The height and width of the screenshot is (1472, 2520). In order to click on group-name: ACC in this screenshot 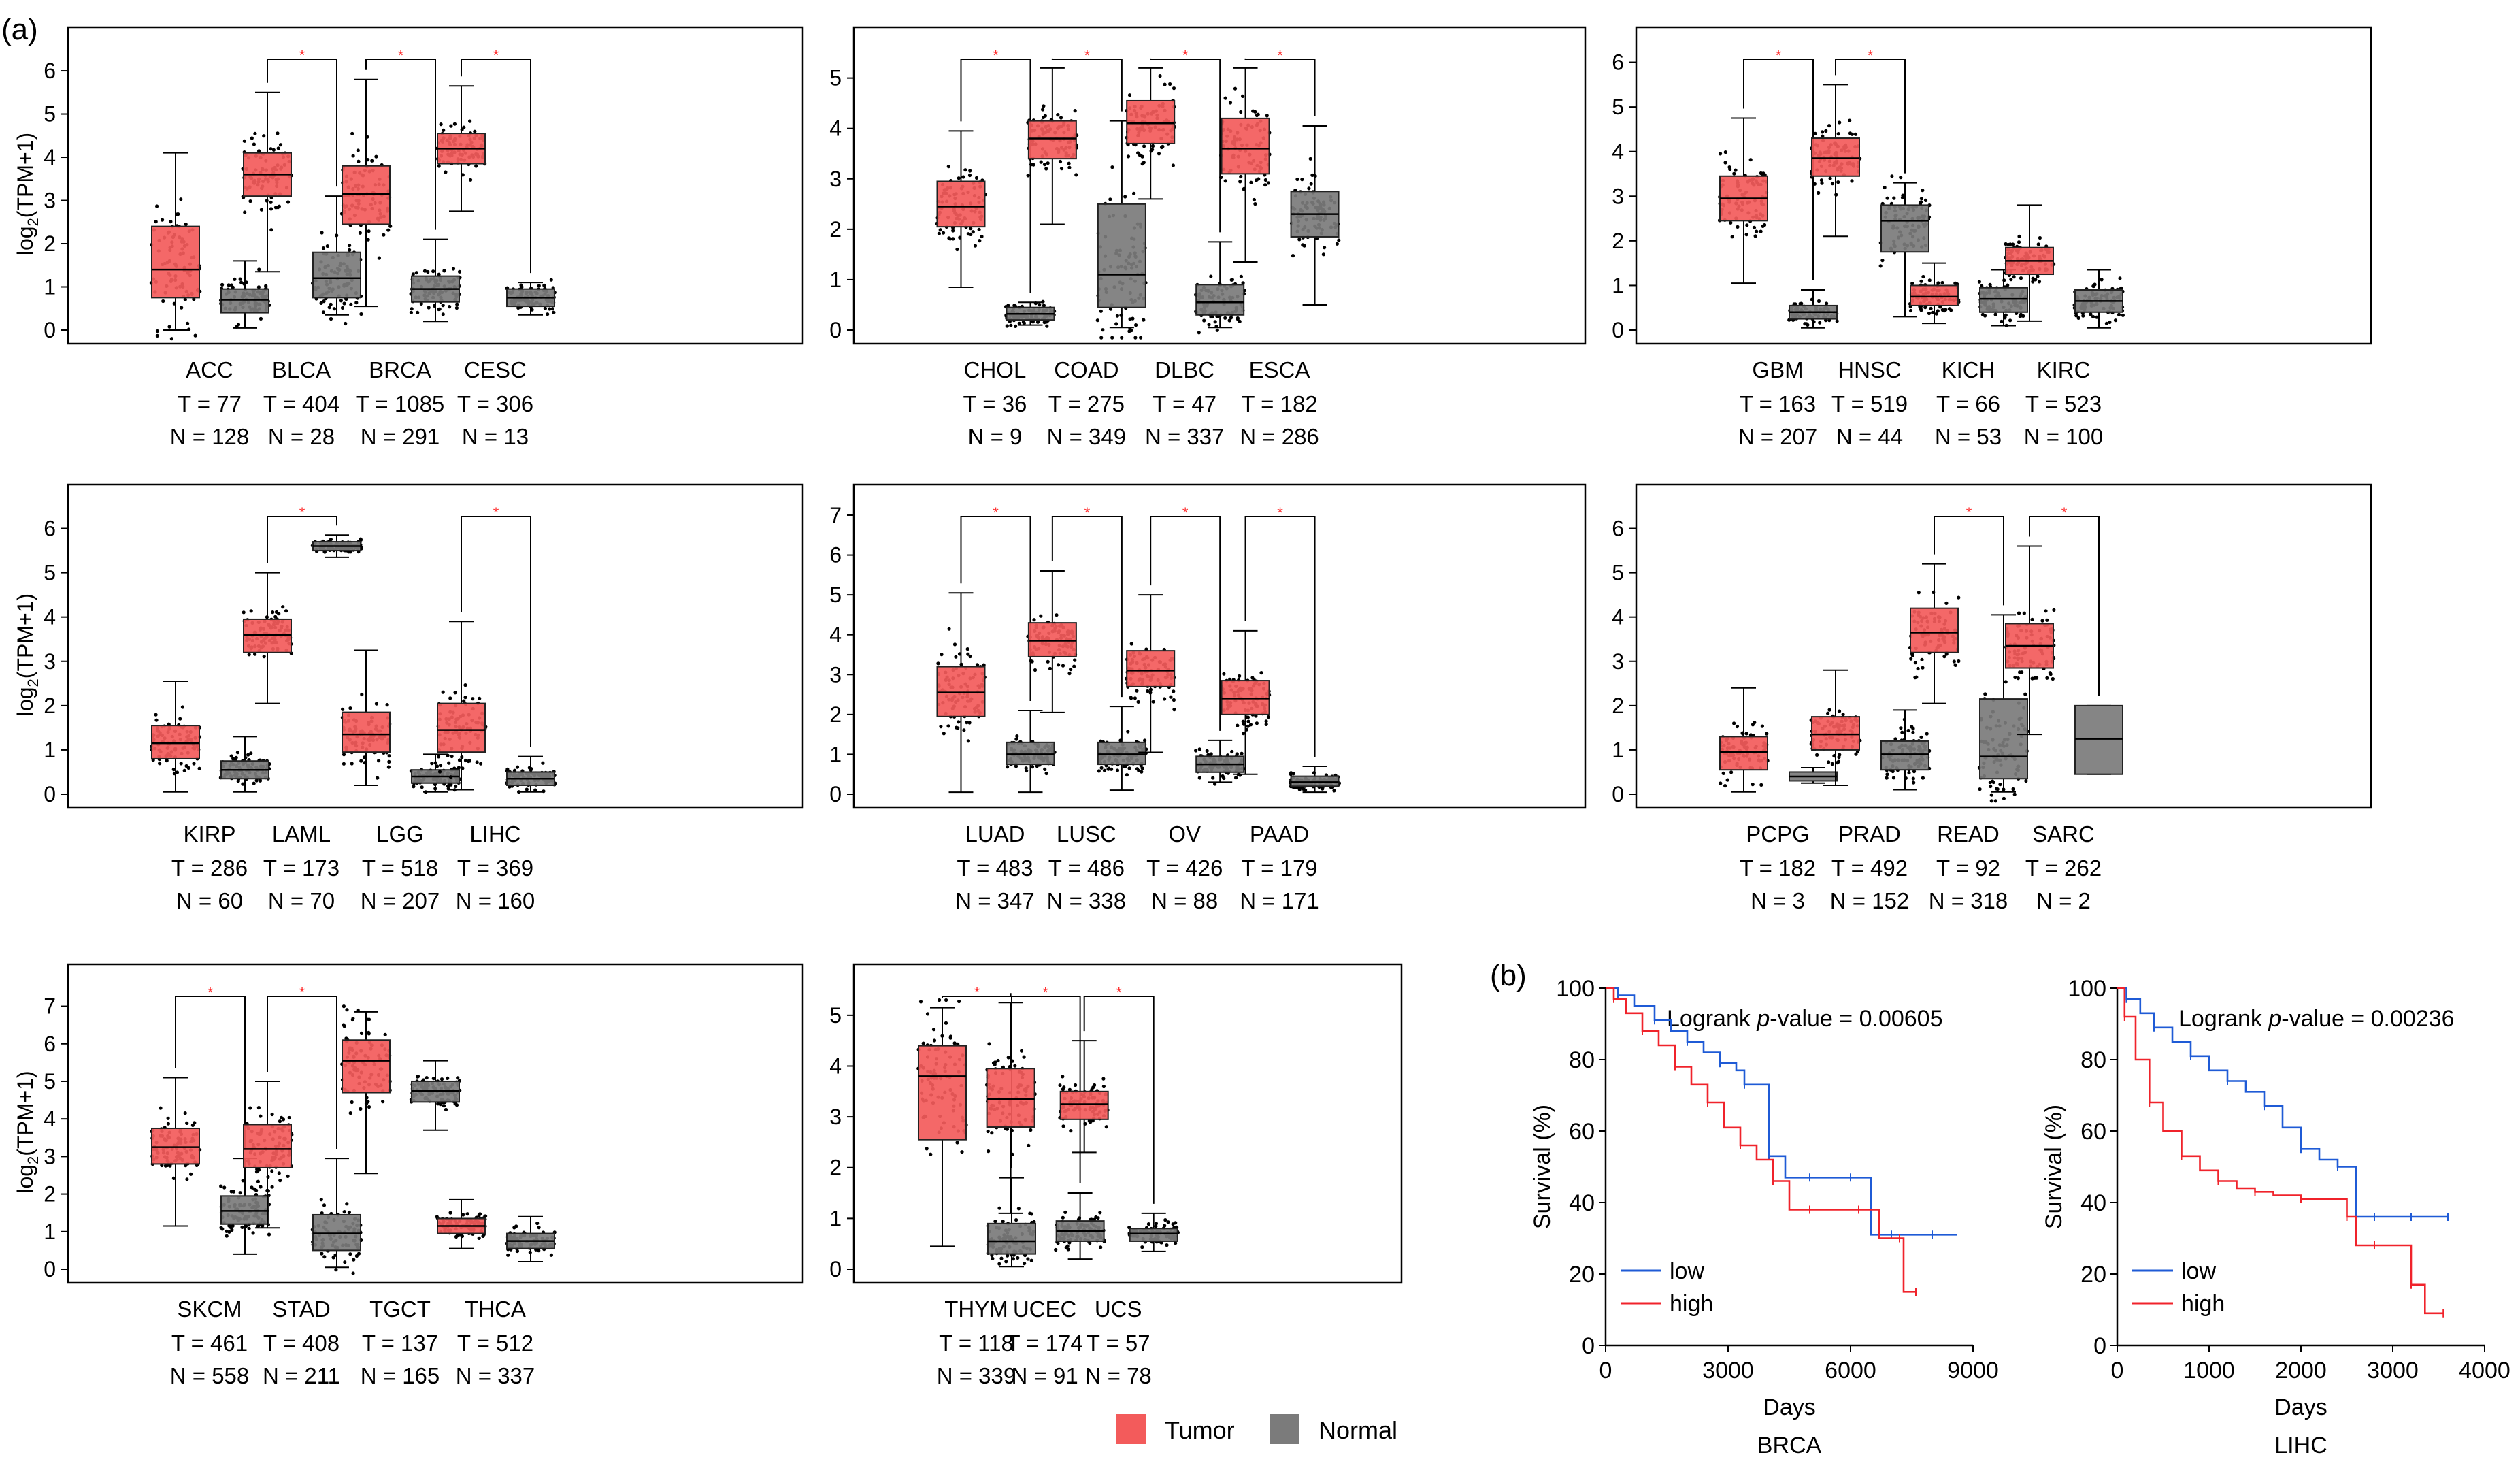, I will do `click(210, 369)`.